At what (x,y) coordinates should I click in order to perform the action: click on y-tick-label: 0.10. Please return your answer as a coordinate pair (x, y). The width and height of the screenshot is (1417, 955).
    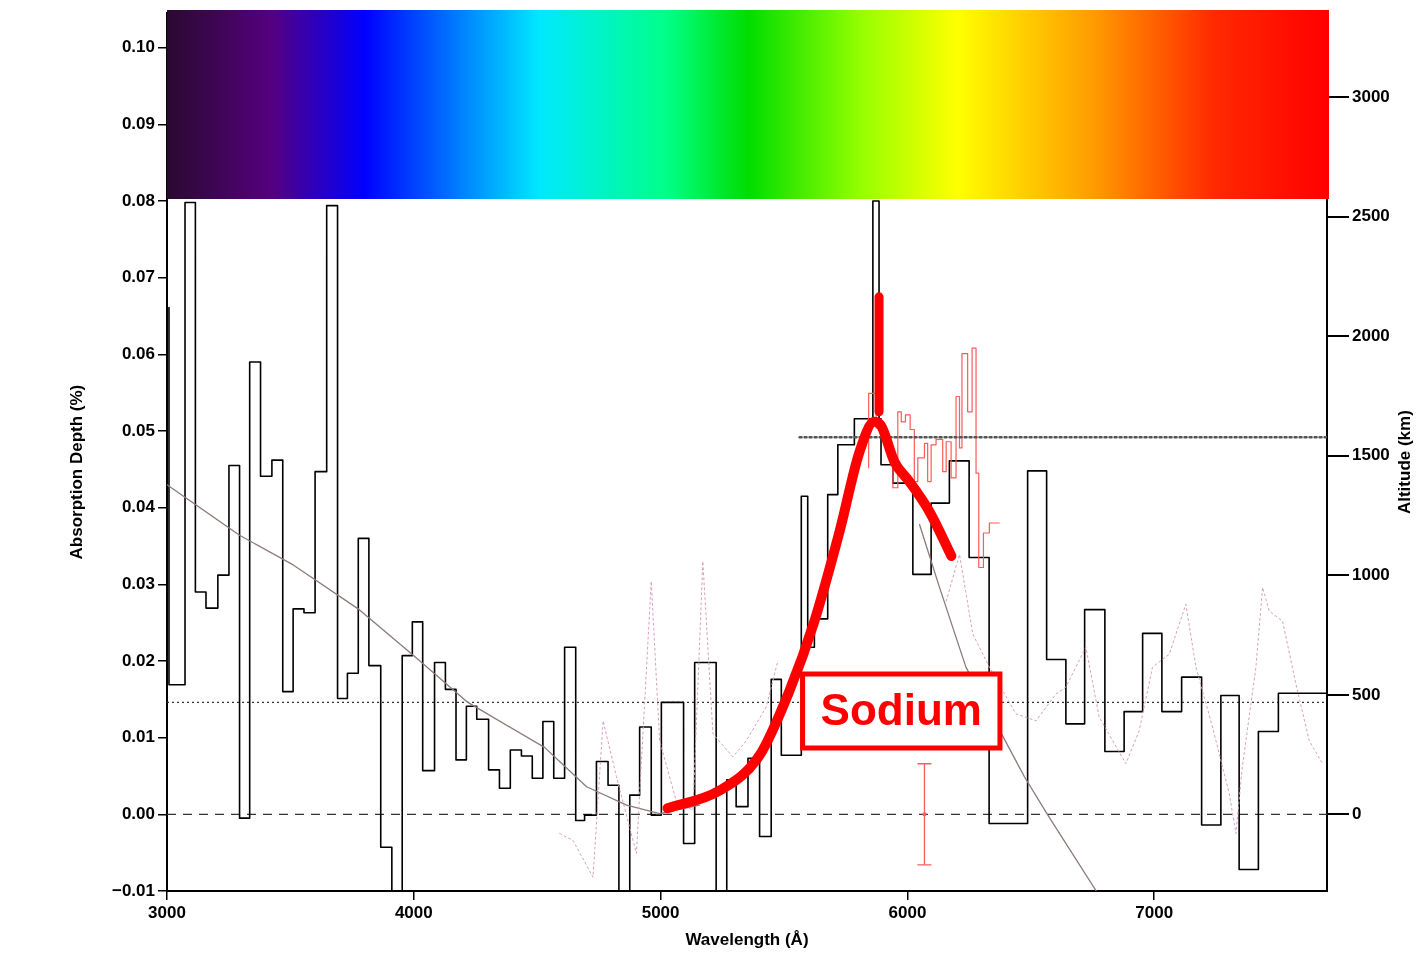
    Looking at the image, I should click on (138, 47).